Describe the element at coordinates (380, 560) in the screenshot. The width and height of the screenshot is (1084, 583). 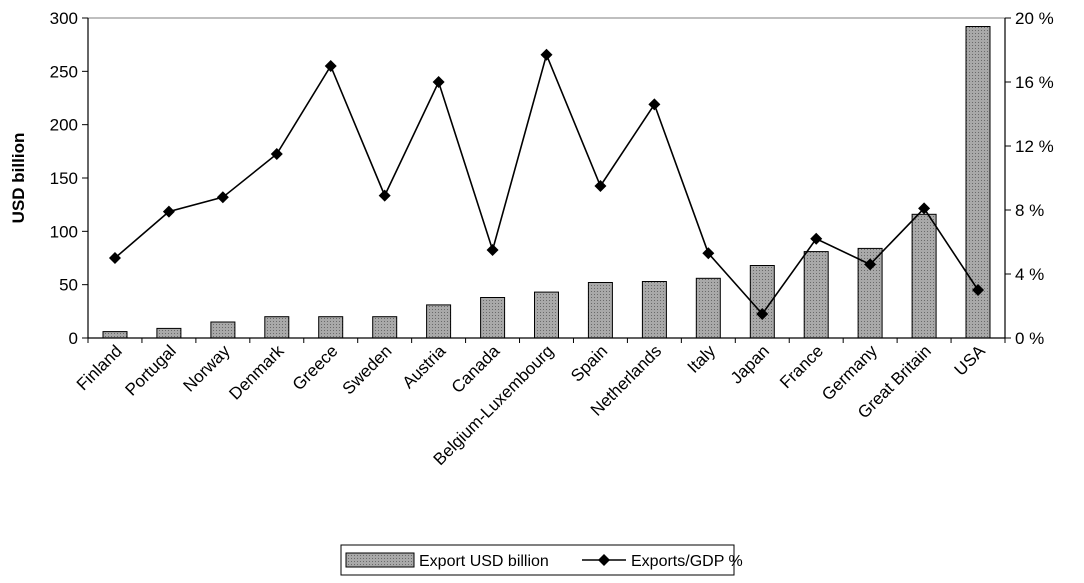
I see `legend-bar-swatch` at that location.